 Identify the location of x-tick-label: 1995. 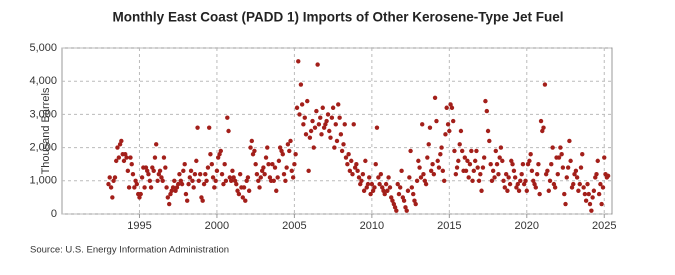
(139, 226).